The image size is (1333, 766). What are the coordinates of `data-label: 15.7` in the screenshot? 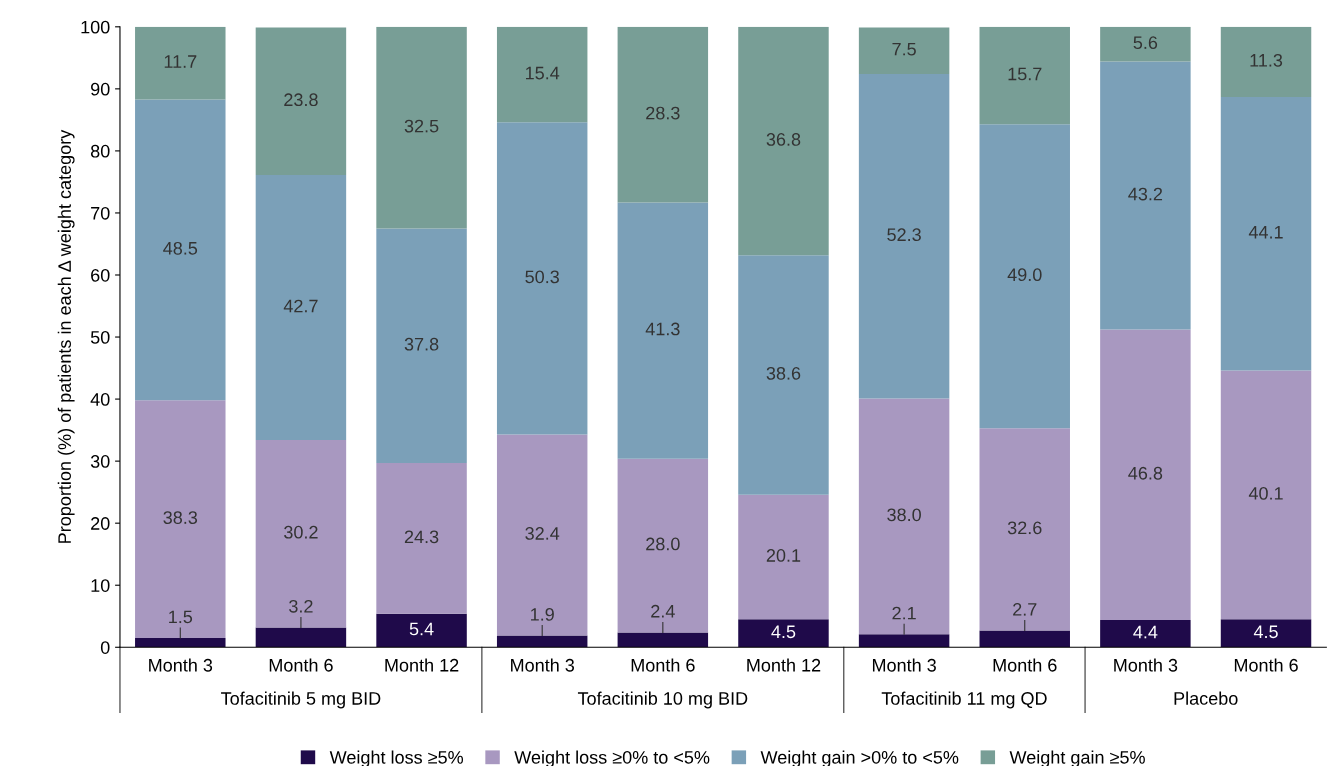 It's located at (1025, 74).